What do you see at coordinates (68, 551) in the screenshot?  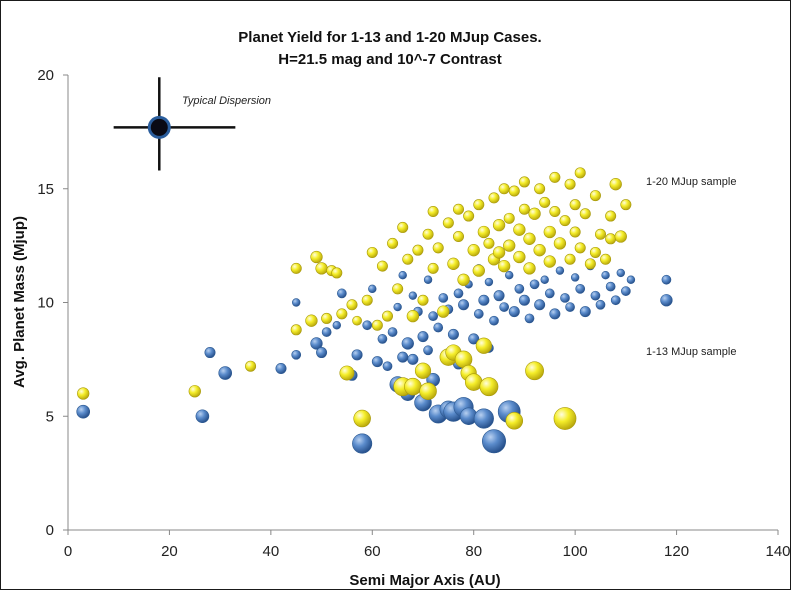 I see `x-tick-label: 0` at bounding box center [68, 551].